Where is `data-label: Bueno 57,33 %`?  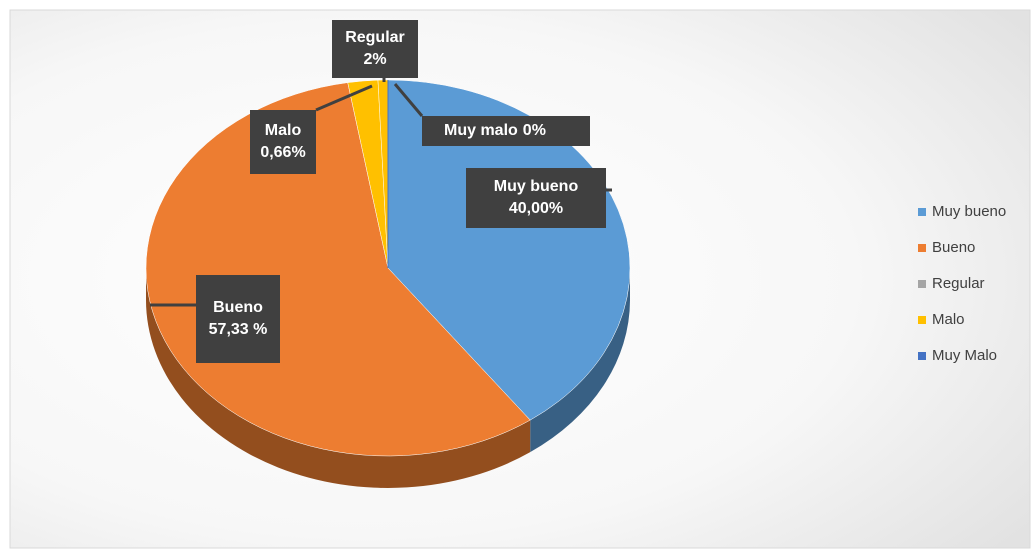
data-label: Bueno 57,33 % is located at coordinates (215, 319).